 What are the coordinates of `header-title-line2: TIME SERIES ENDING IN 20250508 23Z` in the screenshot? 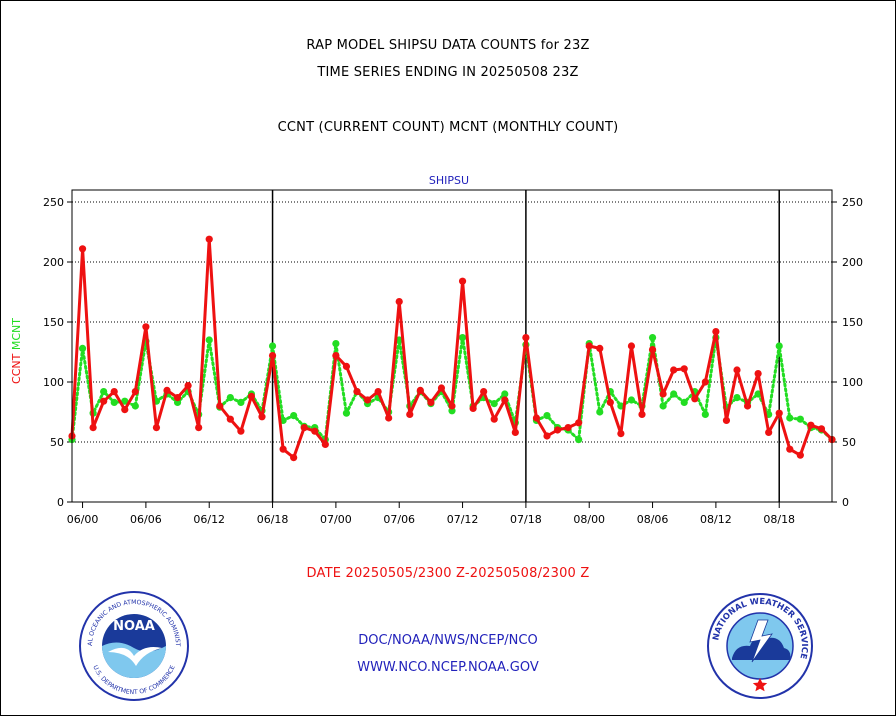 It's located at (448, 72).